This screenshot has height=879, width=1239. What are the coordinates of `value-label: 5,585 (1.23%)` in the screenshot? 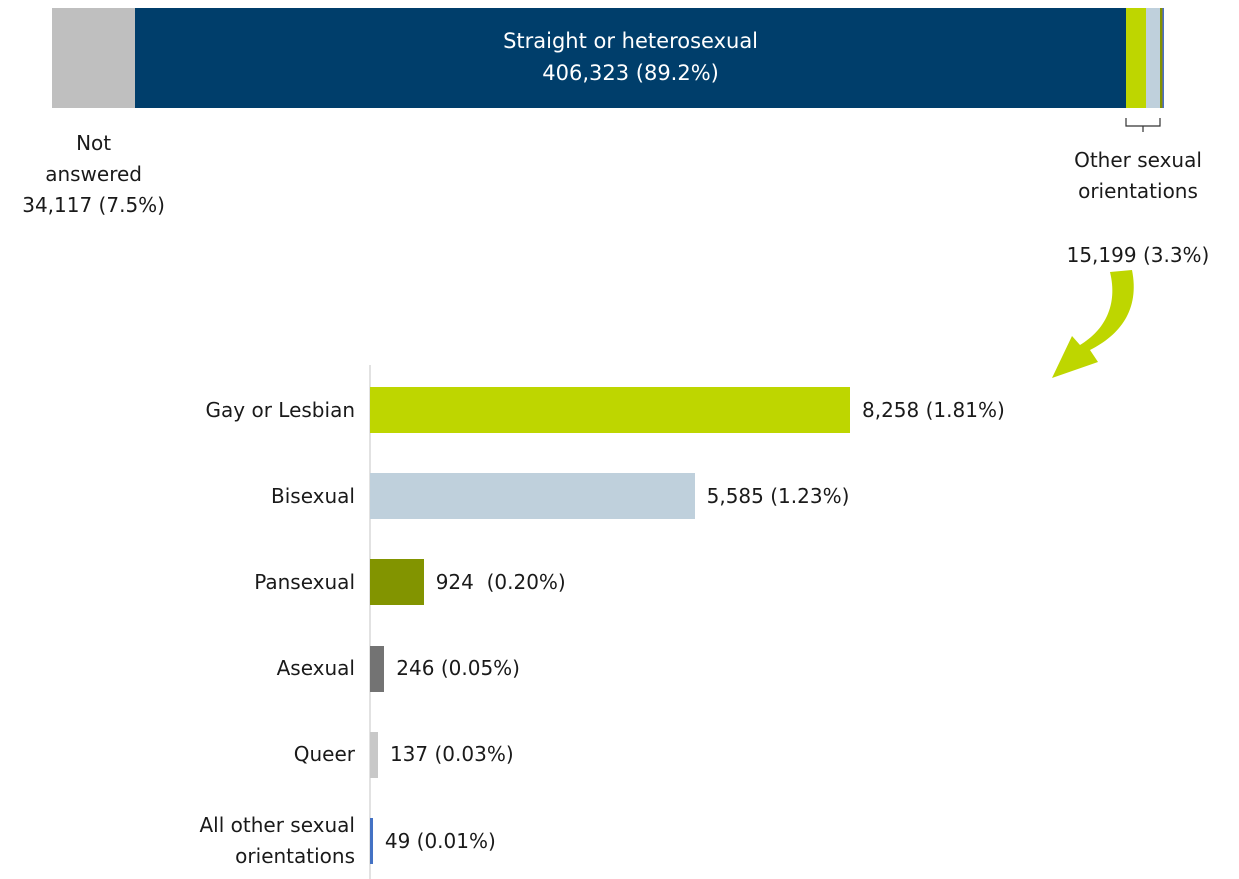 It's located at (778, 495).